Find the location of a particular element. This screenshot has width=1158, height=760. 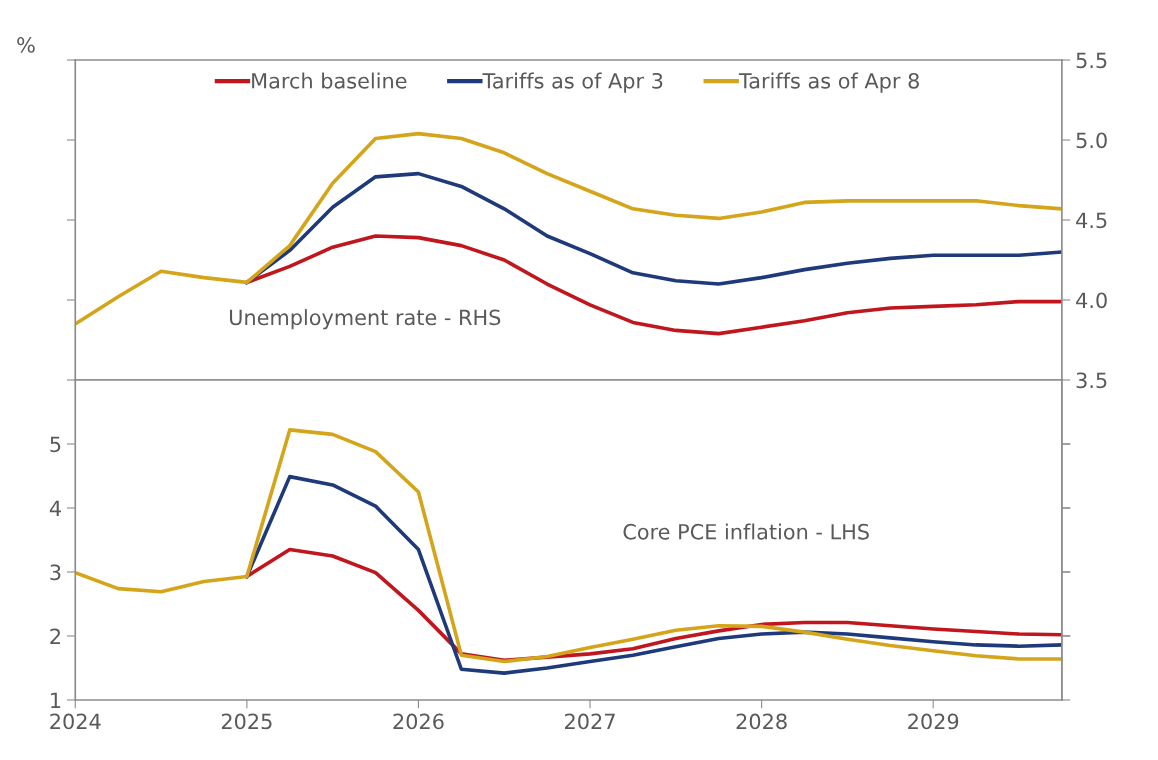

legend-label: March baseline is located at coordinates (329, 80).